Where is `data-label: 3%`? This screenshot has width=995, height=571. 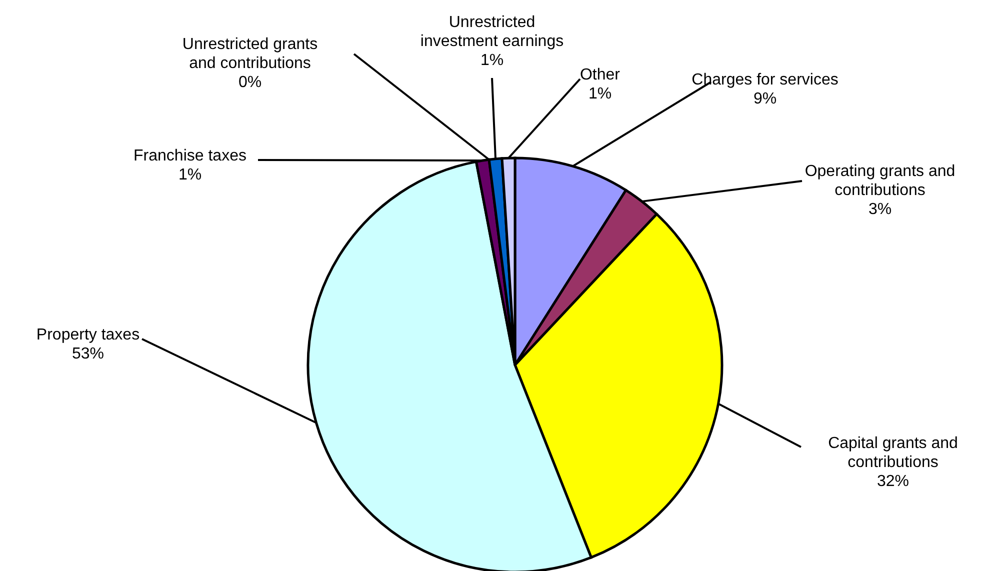 data-label: 3% is located at coordinates (880, 209).